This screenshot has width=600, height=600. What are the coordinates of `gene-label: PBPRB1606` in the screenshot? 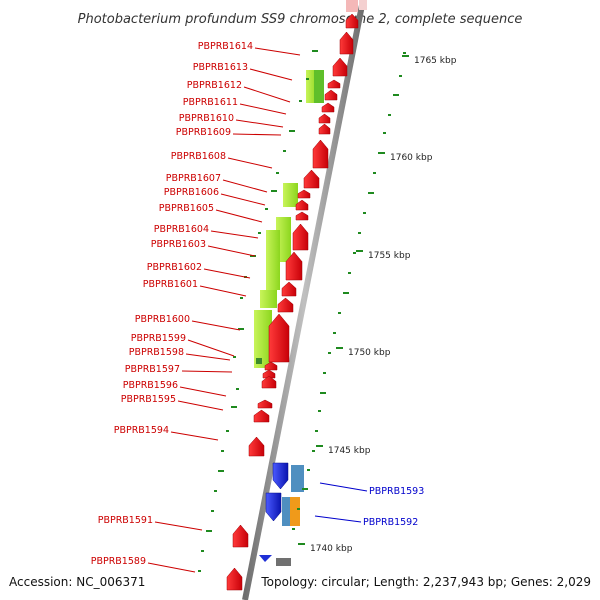 It's located at (191, 192).